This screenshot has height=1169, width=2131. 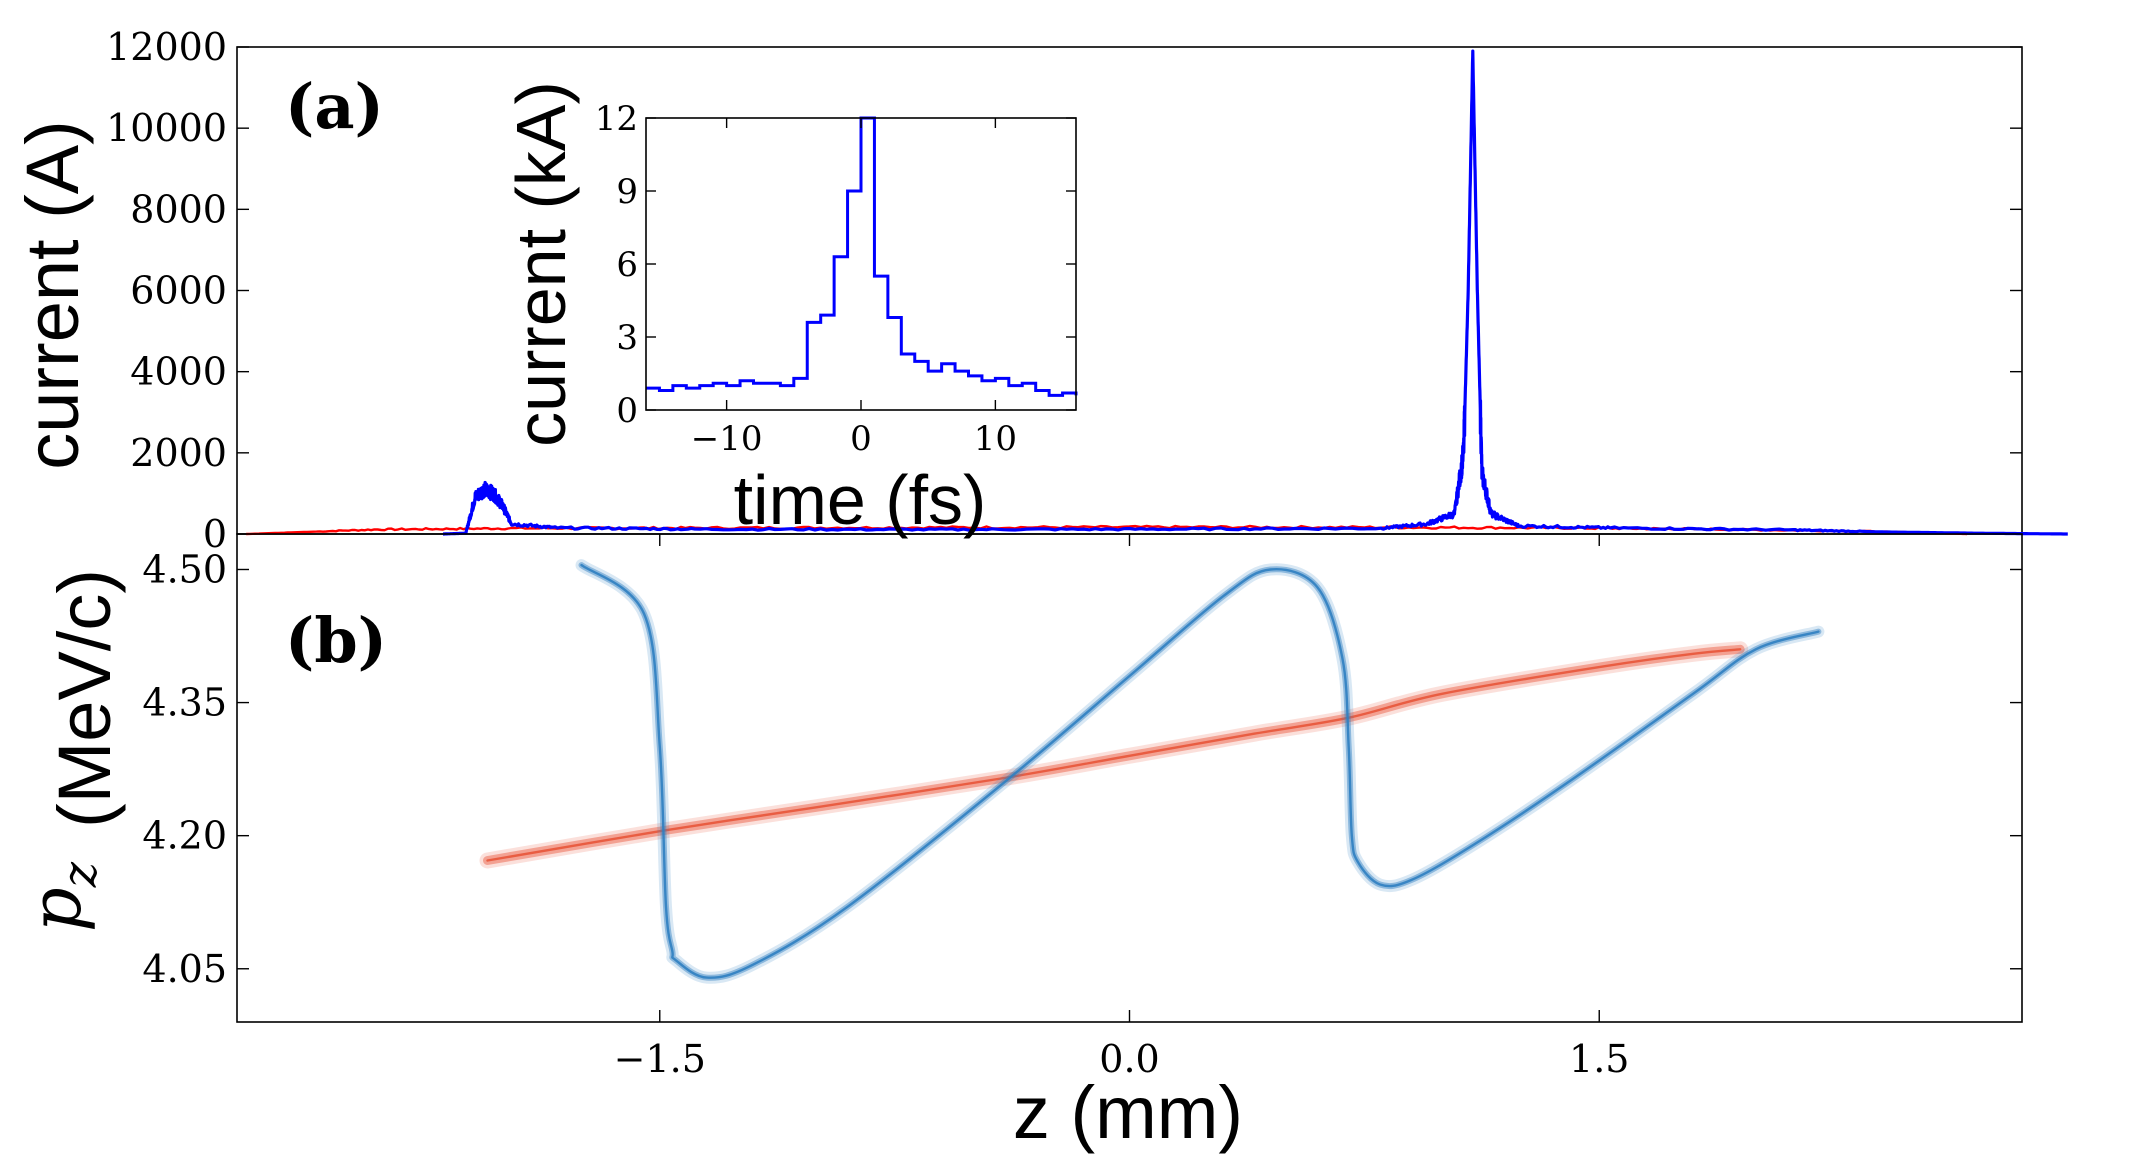 I want to click on panel-a-y-tick-label: 2000, so click(x=178, y=453).